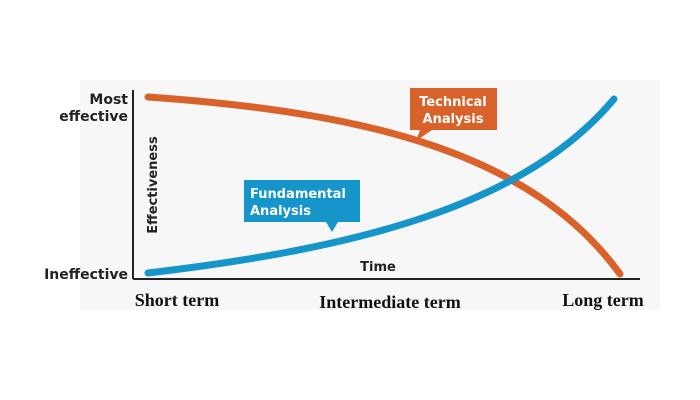 The image size is (700, 400). I want to click on y-top-label: Most, so click(108, 100).